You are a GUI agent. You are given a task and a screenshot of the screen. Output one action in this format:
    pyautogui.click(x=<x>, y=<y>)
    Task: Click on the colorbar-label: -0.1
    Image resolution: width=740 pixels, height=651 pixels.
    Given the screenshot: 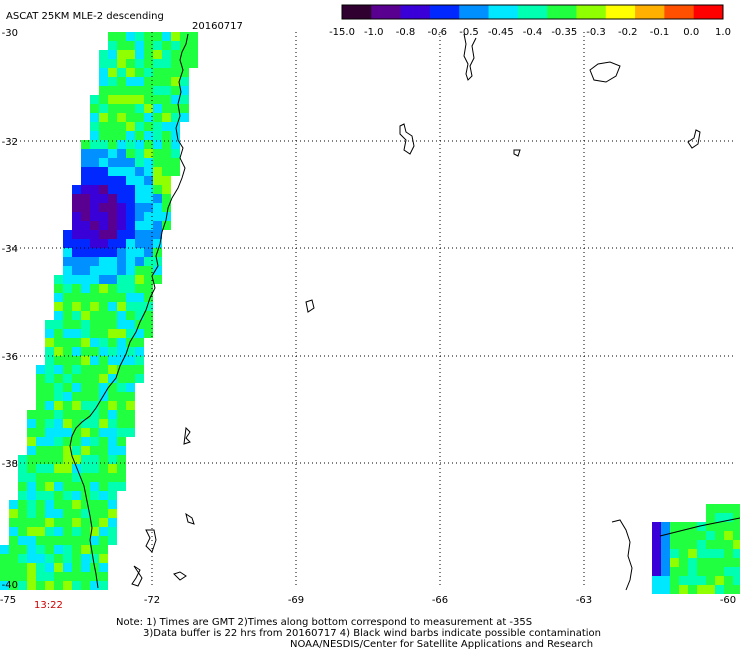 What is the action you would take?
    pyautogui.click(x=660, y=32)
    